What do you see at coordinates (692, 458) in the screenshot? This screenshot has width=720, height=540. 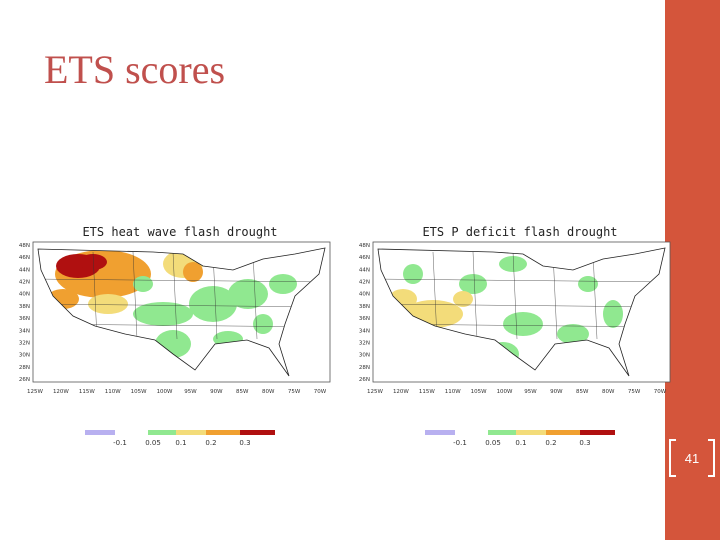 I see `page-number: 41` at bounding box center [692, 458].